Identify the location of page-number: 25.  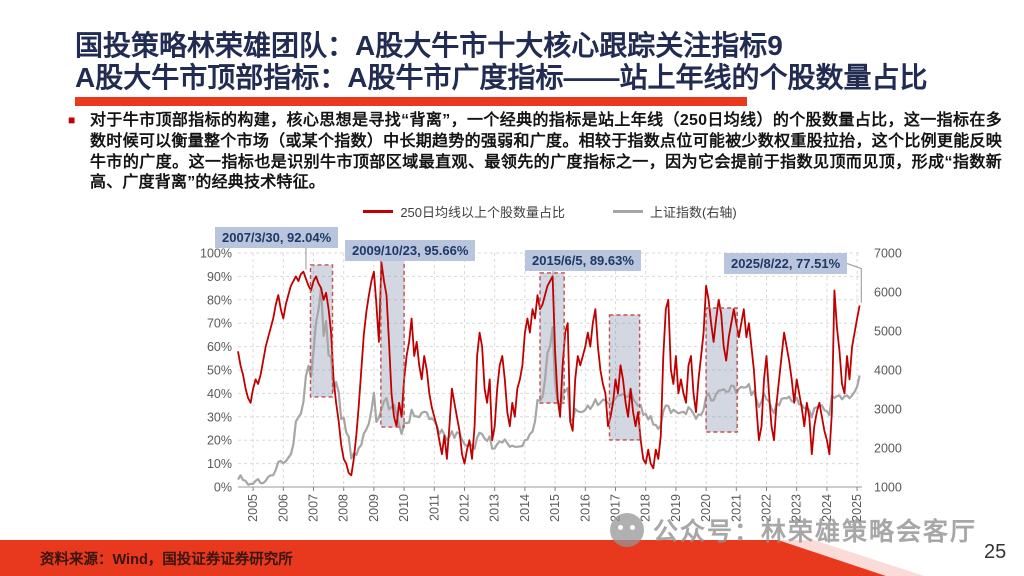
(995, 552).